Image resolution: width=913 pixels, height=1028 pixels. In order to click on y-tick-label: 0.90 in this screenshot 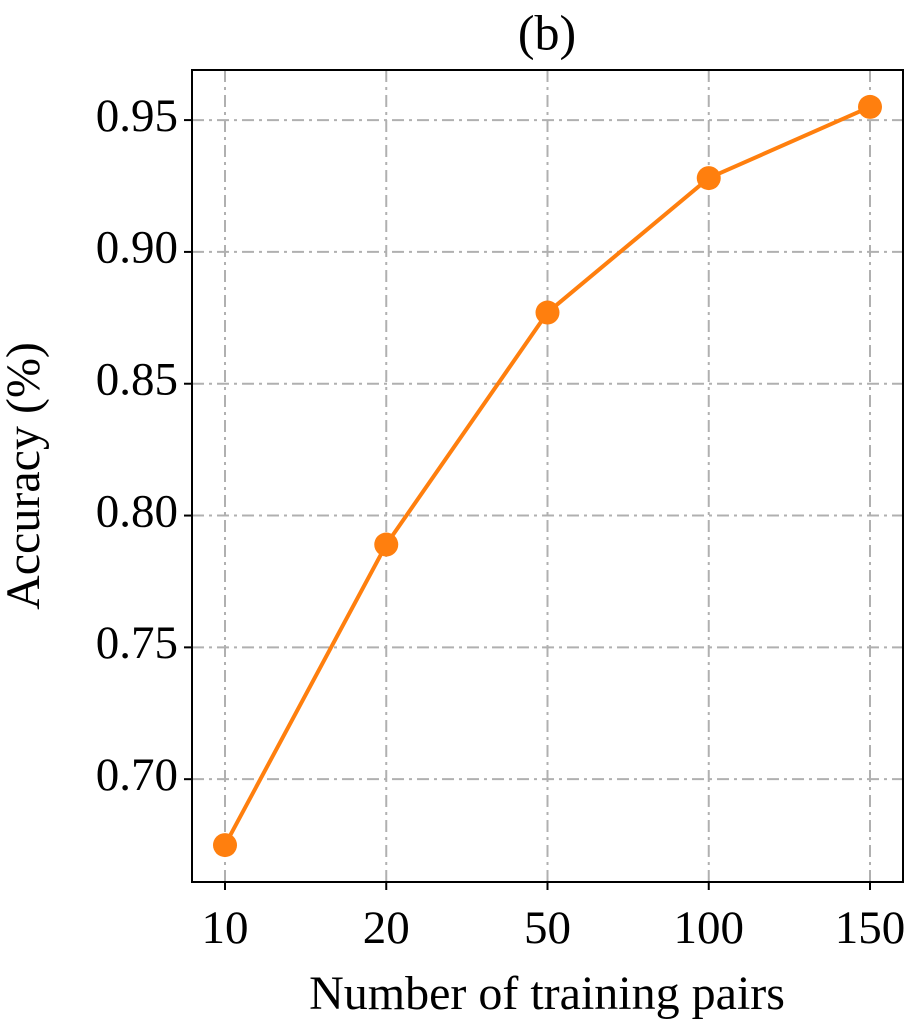, I will do `click(137, 248)`.